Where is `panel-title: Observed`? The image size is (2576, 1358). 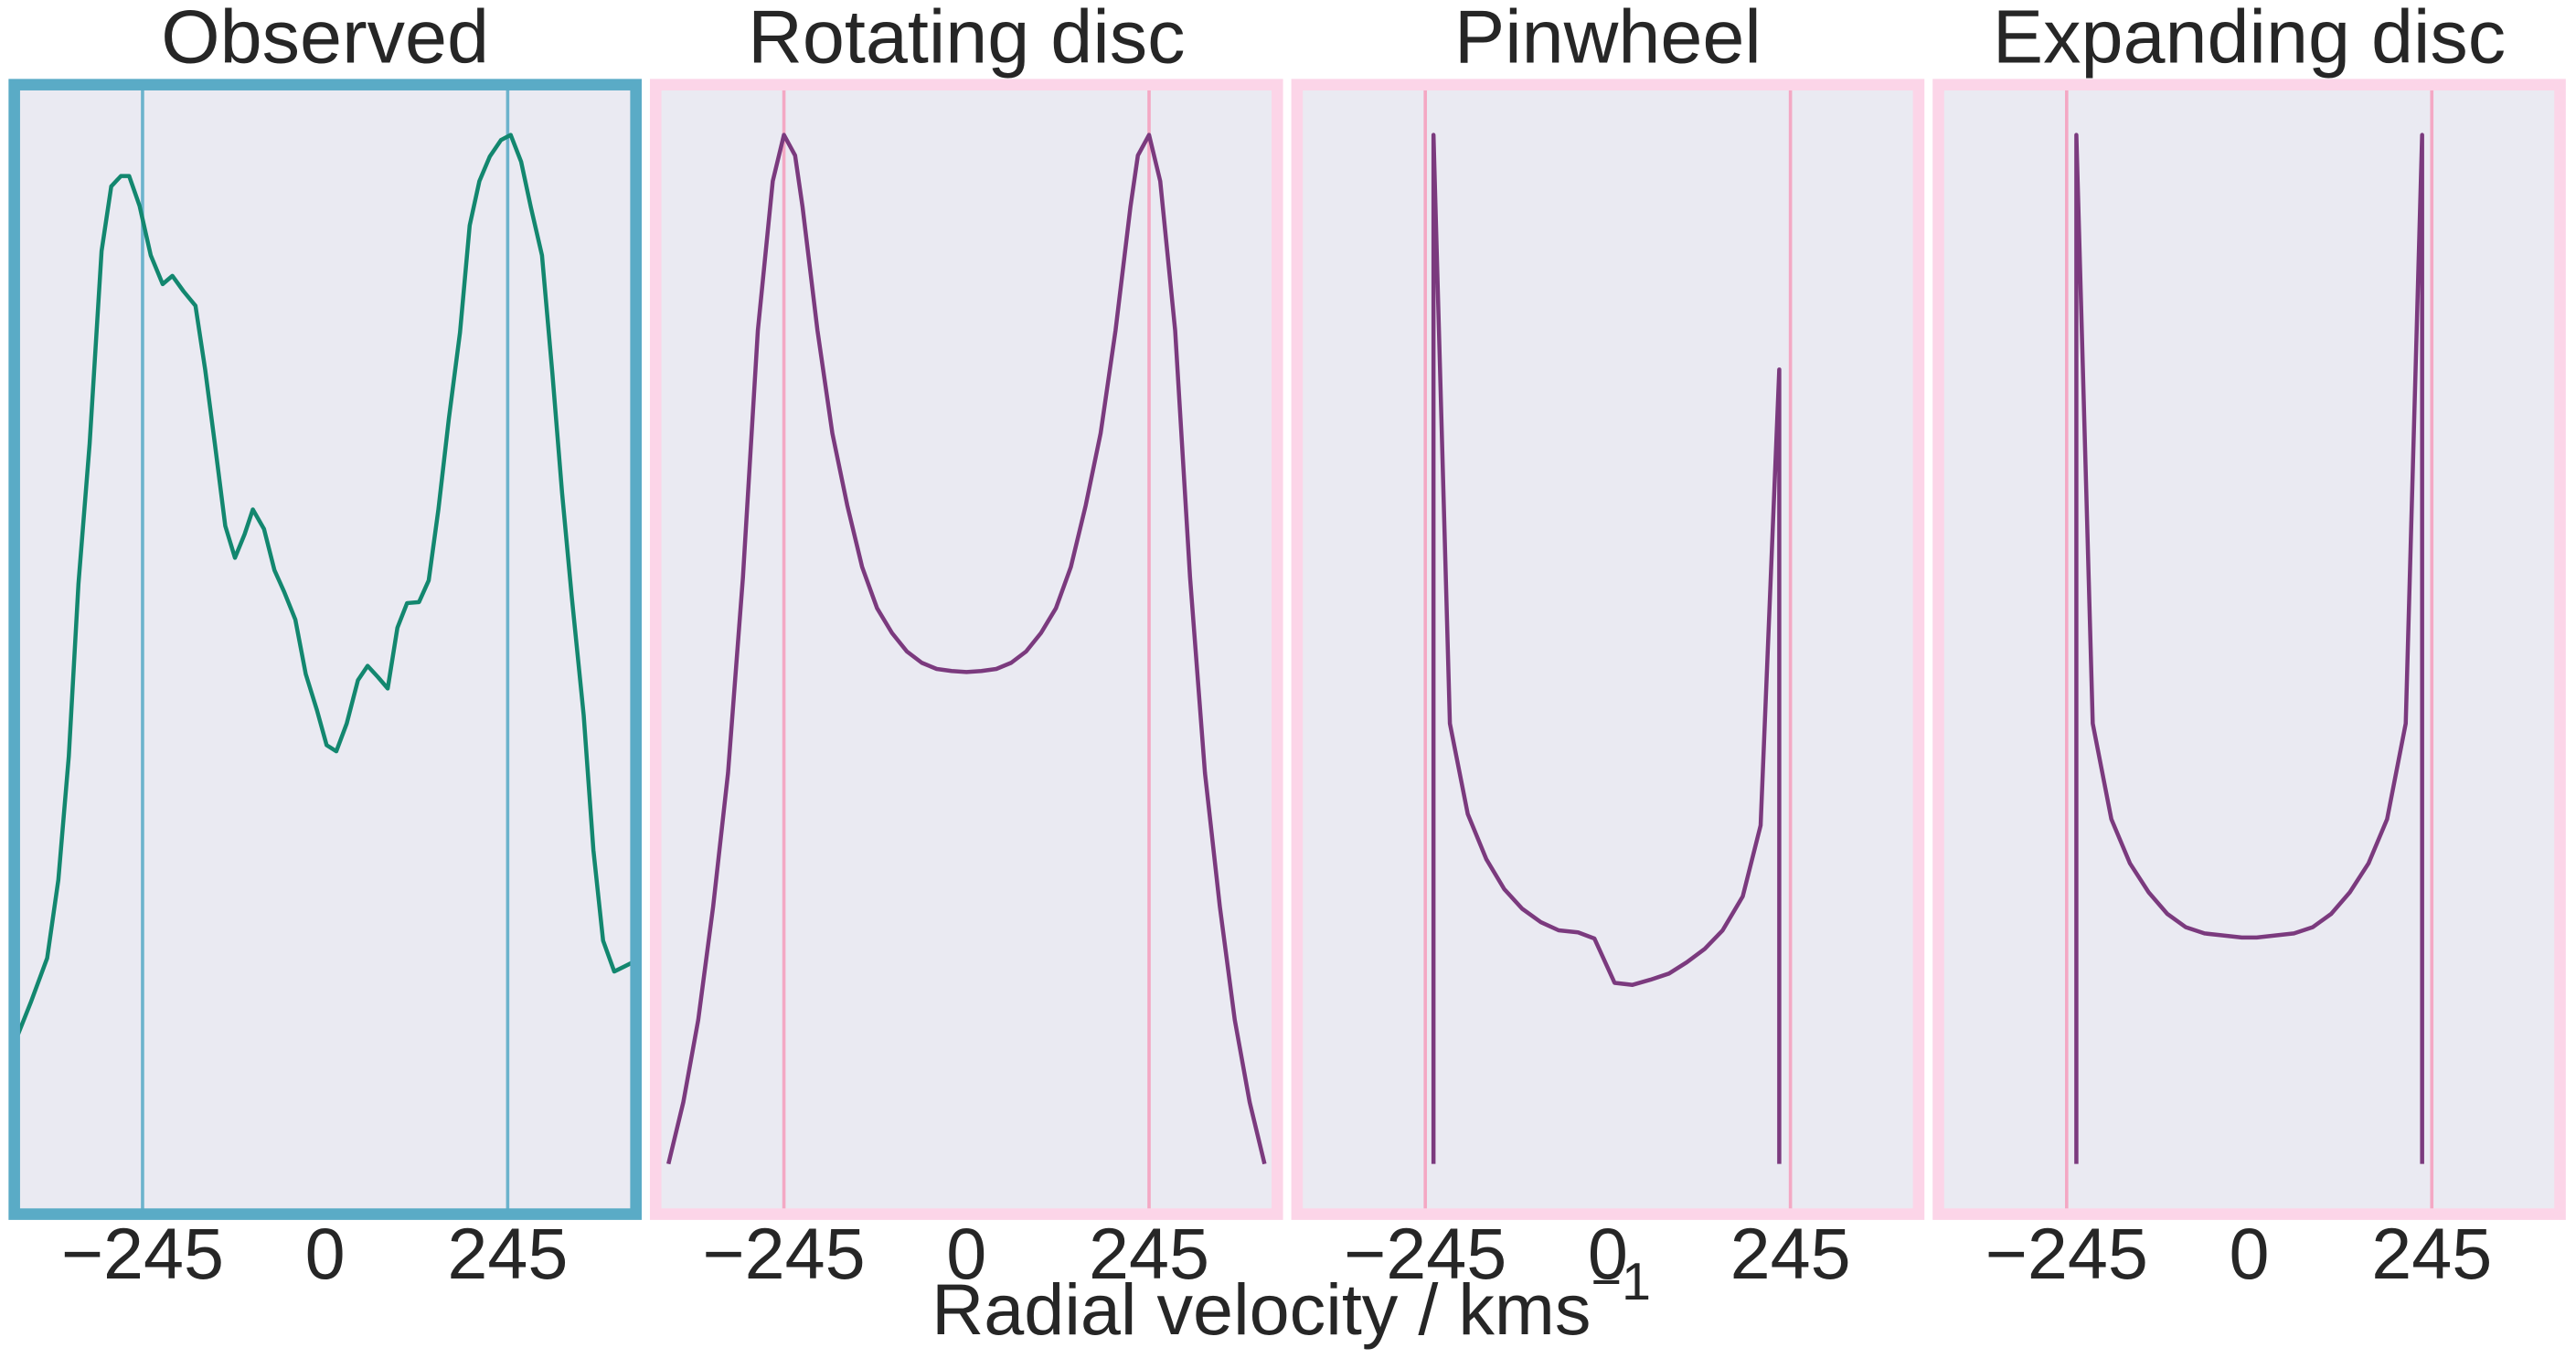
panel-title: Observed is located at coordinates (325, 40).